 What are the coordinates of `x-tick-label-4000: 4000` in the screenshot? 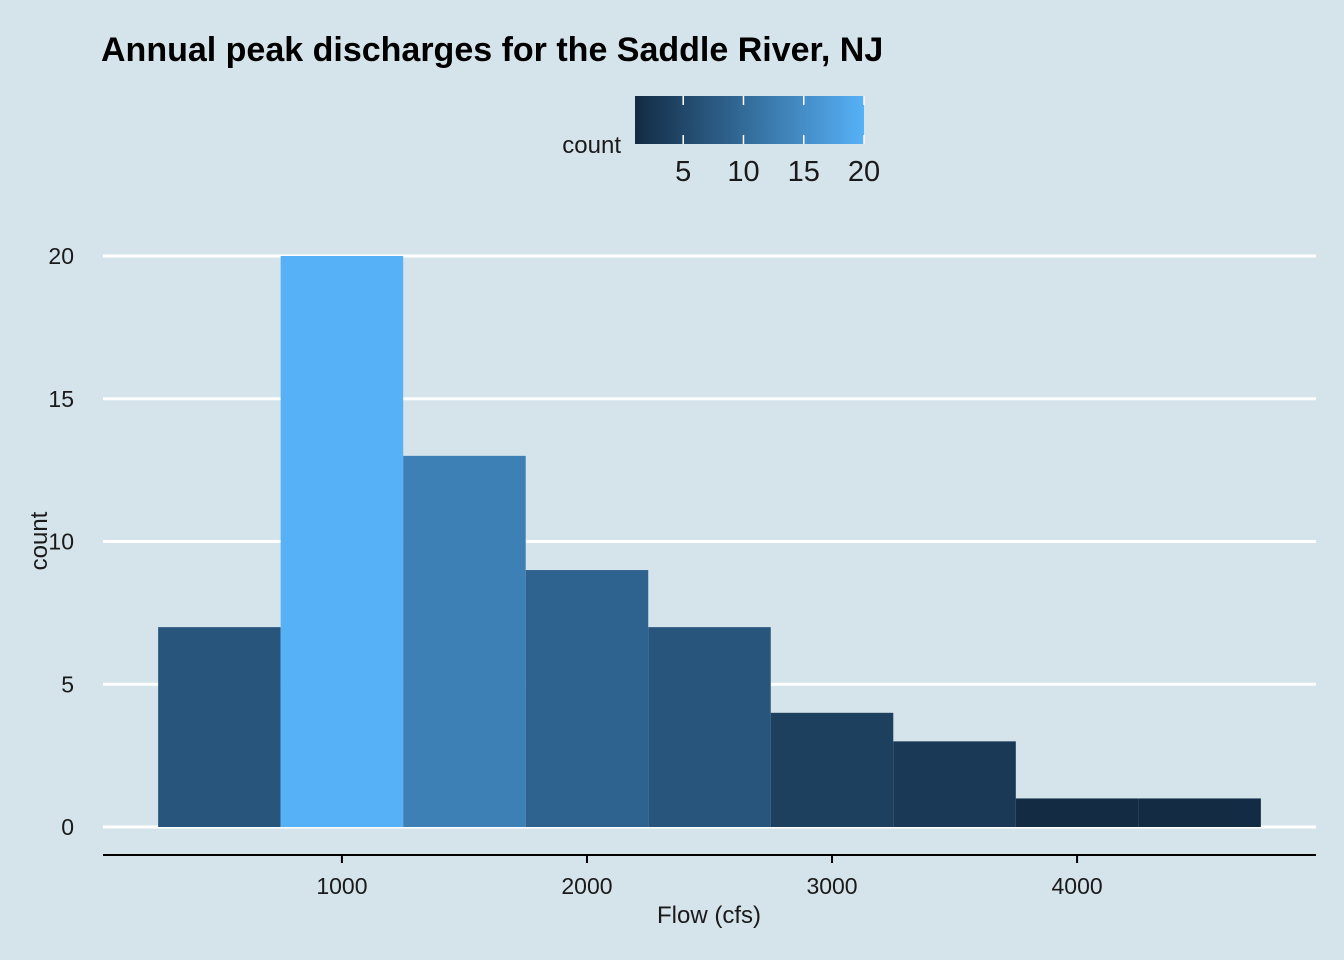 It's located at (1076, 886).